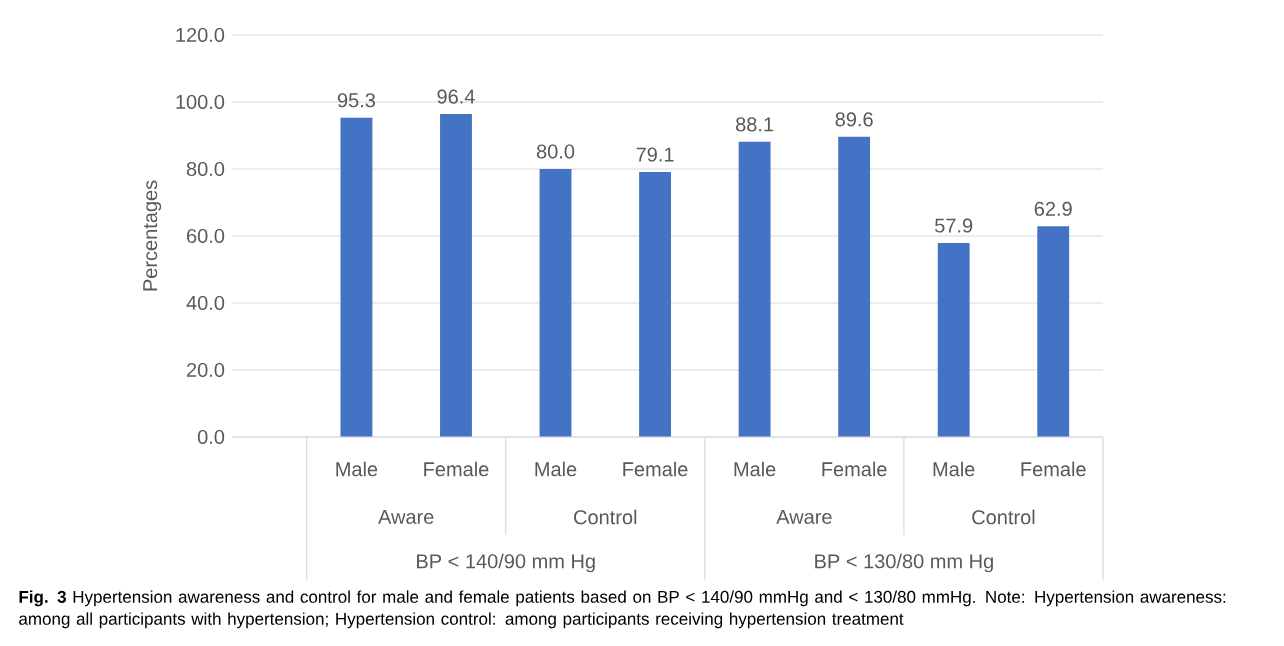  What do you see at coordinates (205, 169) in the screenshot?
I see `y-tick-label: 80.0` at bounding box center [205, 169].